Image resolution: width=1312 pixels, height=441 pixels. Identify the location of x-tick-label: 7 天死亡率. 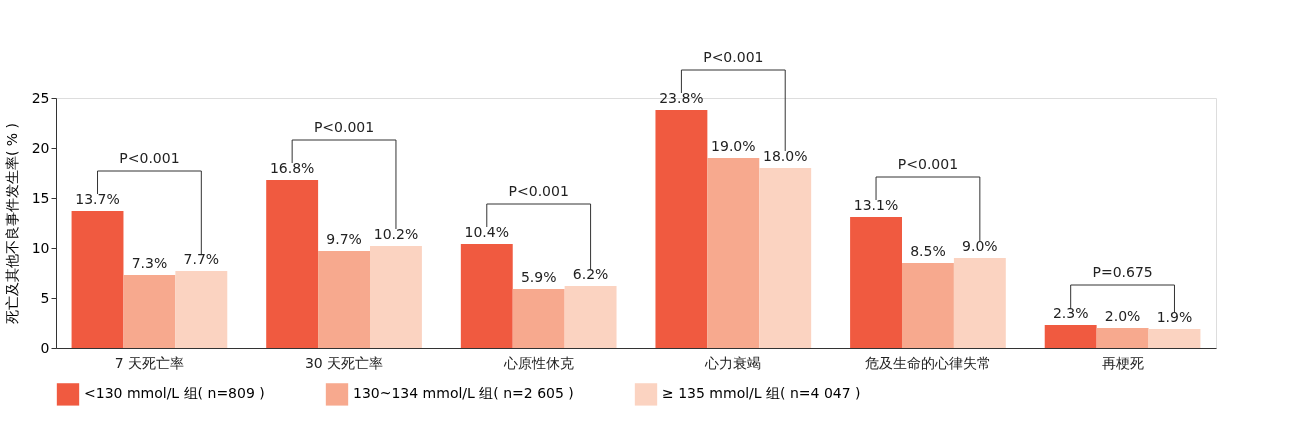
(149, 362).